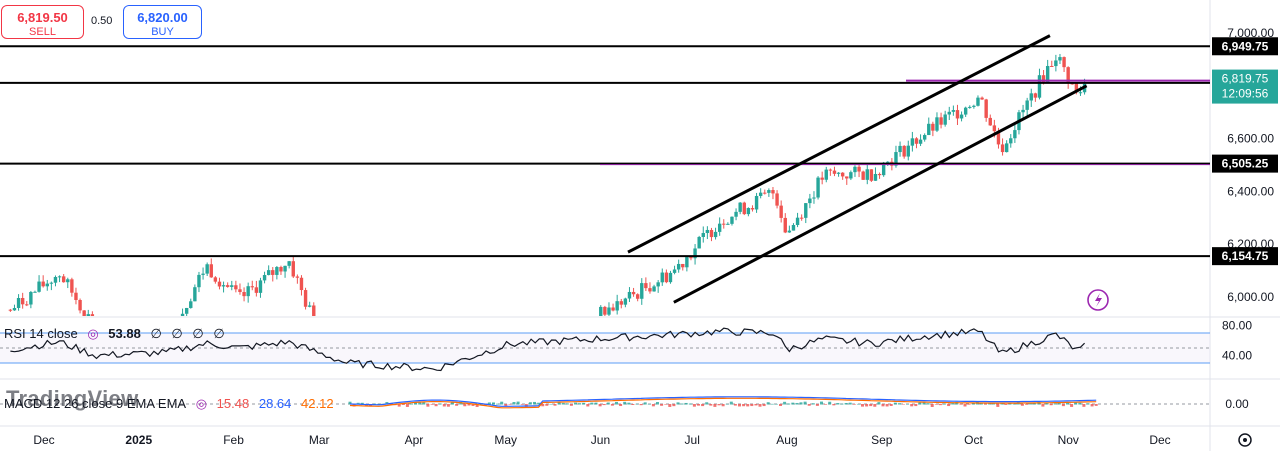 The height and width of the screenshot is (451, 1280). What do you see at coordinates (882, 440) in the screenshot?
I see `x-tick-label: Sep` at bounding box center [882, 440].